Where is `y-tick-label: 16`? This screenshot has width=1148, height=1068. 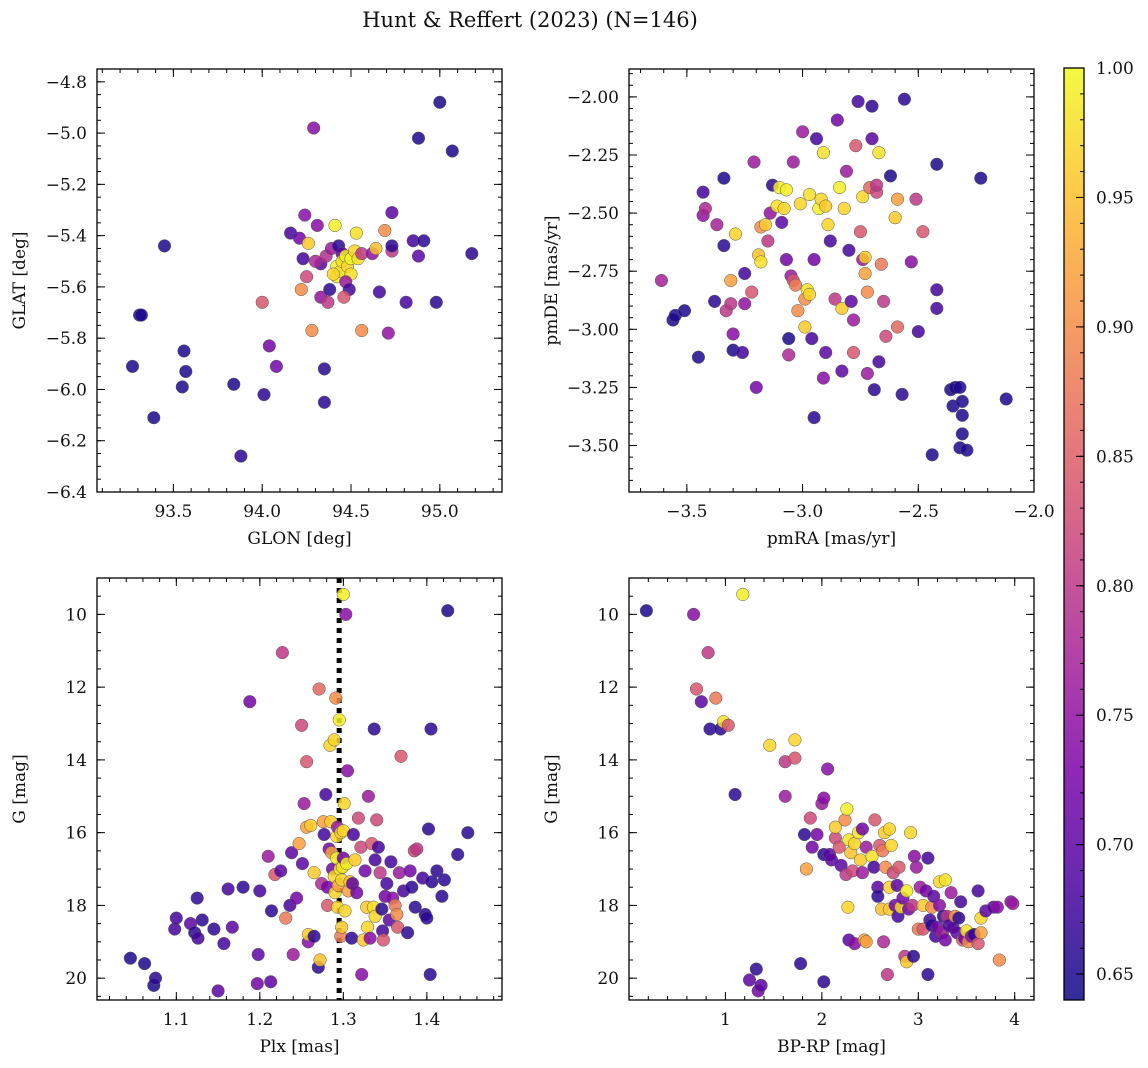
y-tick-label: 16 is located at coordinates (608, 834).